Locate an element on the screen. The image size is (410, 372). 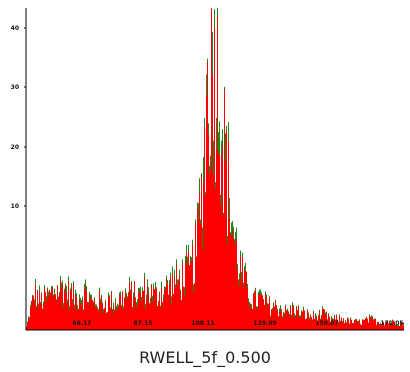
chart-caption: RWELL_5f_0.500 is located at coordinates (205, 357).